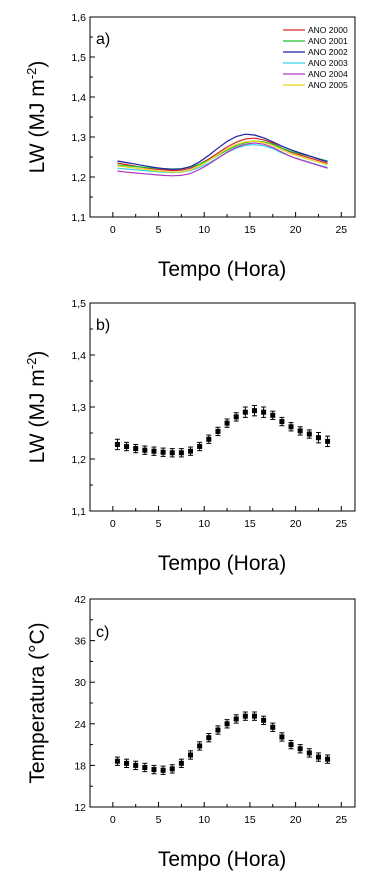 The image size is (370, 872). Describe the element at coordinates (78, 460) in the screenshot. I see `panel-b-y-tick-label-1: 1,2` at that location.